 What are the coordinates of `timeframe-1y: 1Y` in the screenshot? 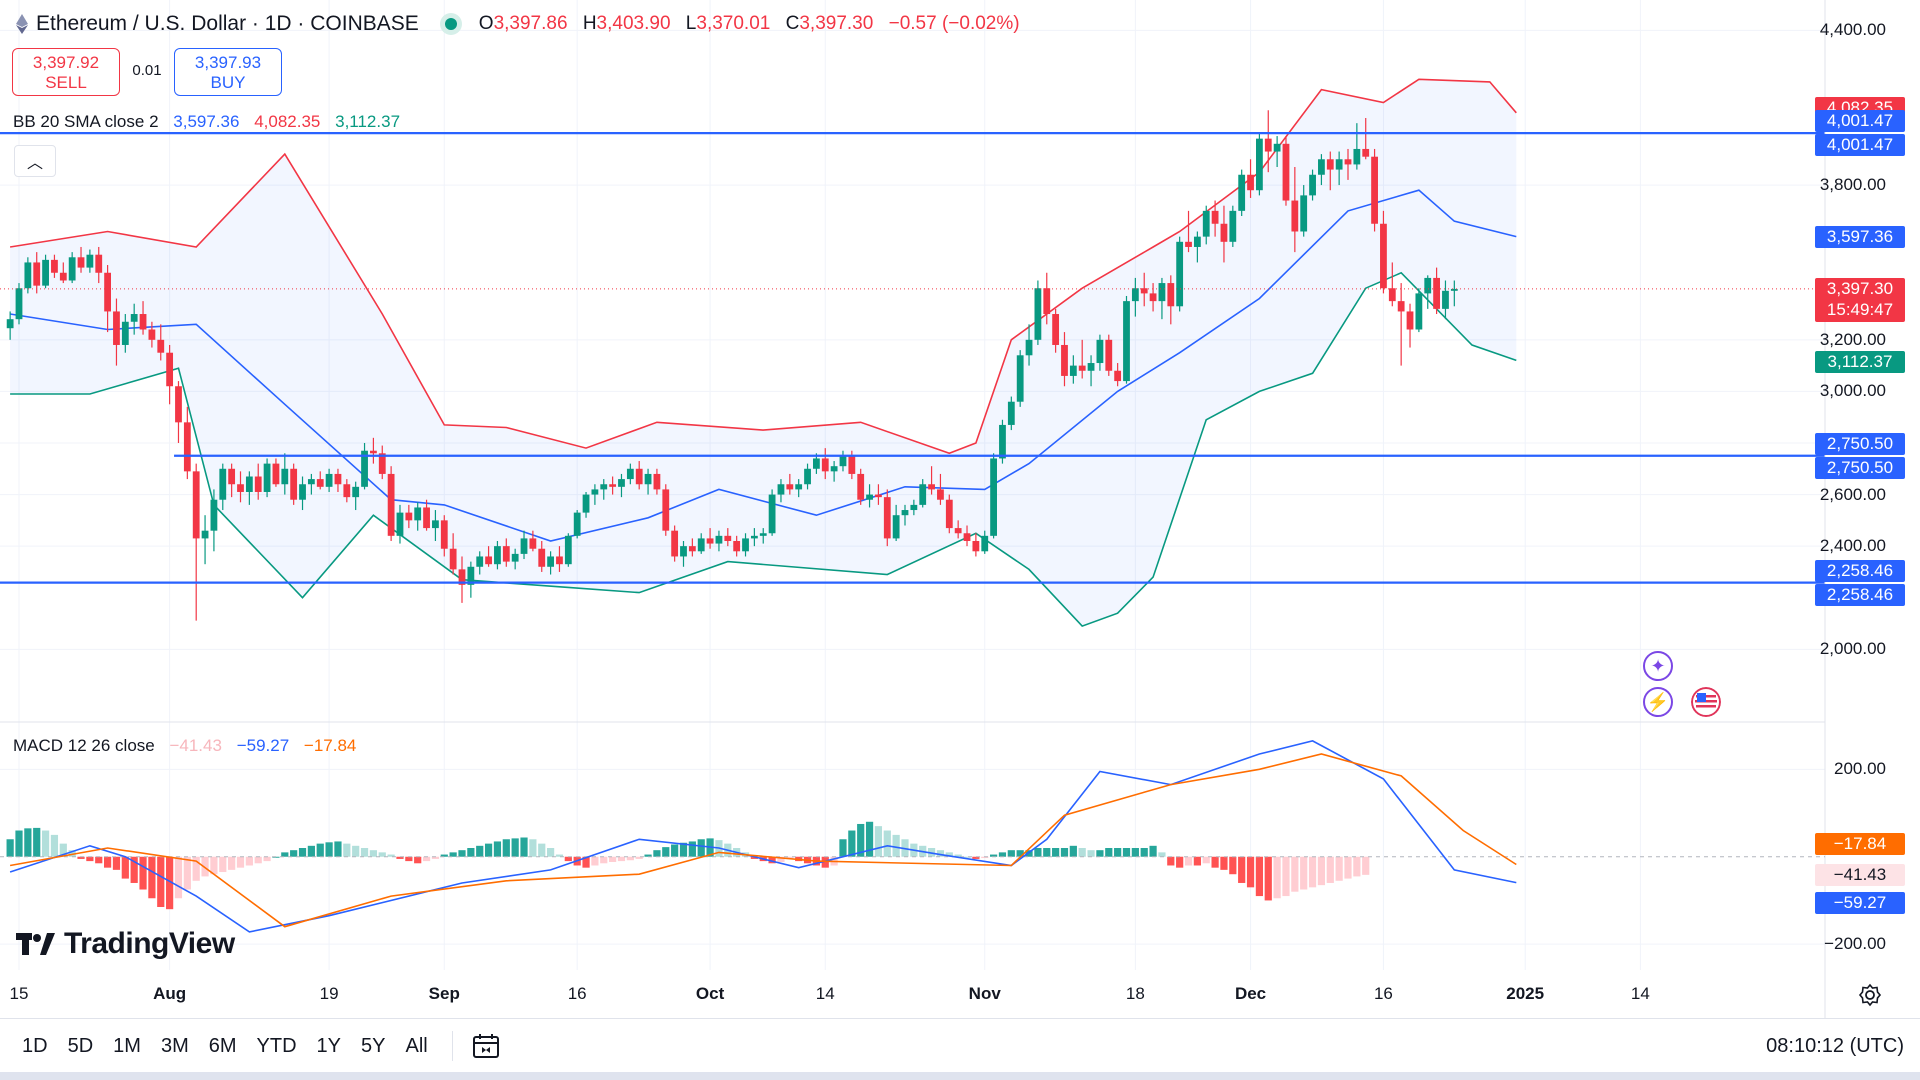 It's located at (329, 1045).